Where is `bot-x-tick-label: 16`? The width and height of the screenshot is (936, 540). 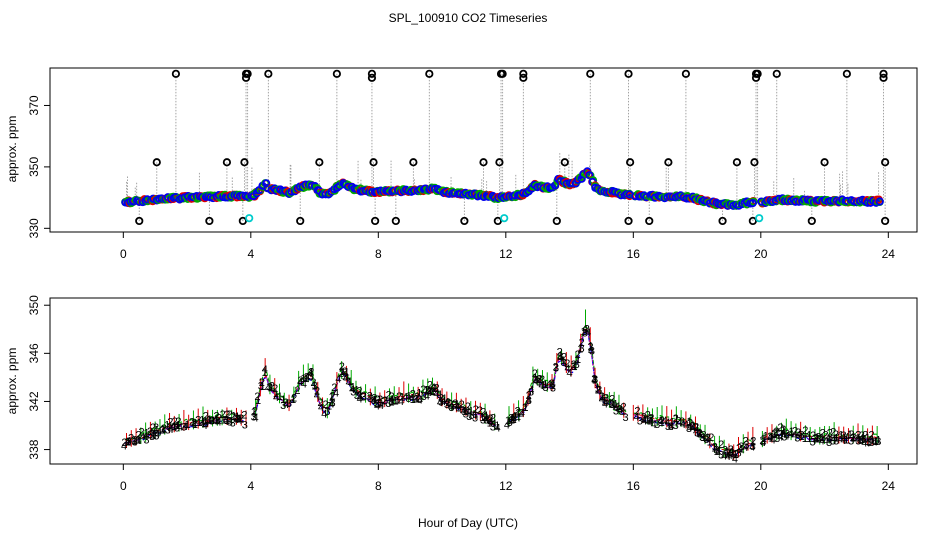
bot-x-tick-label: 16 is located at coordinates (634, 486).